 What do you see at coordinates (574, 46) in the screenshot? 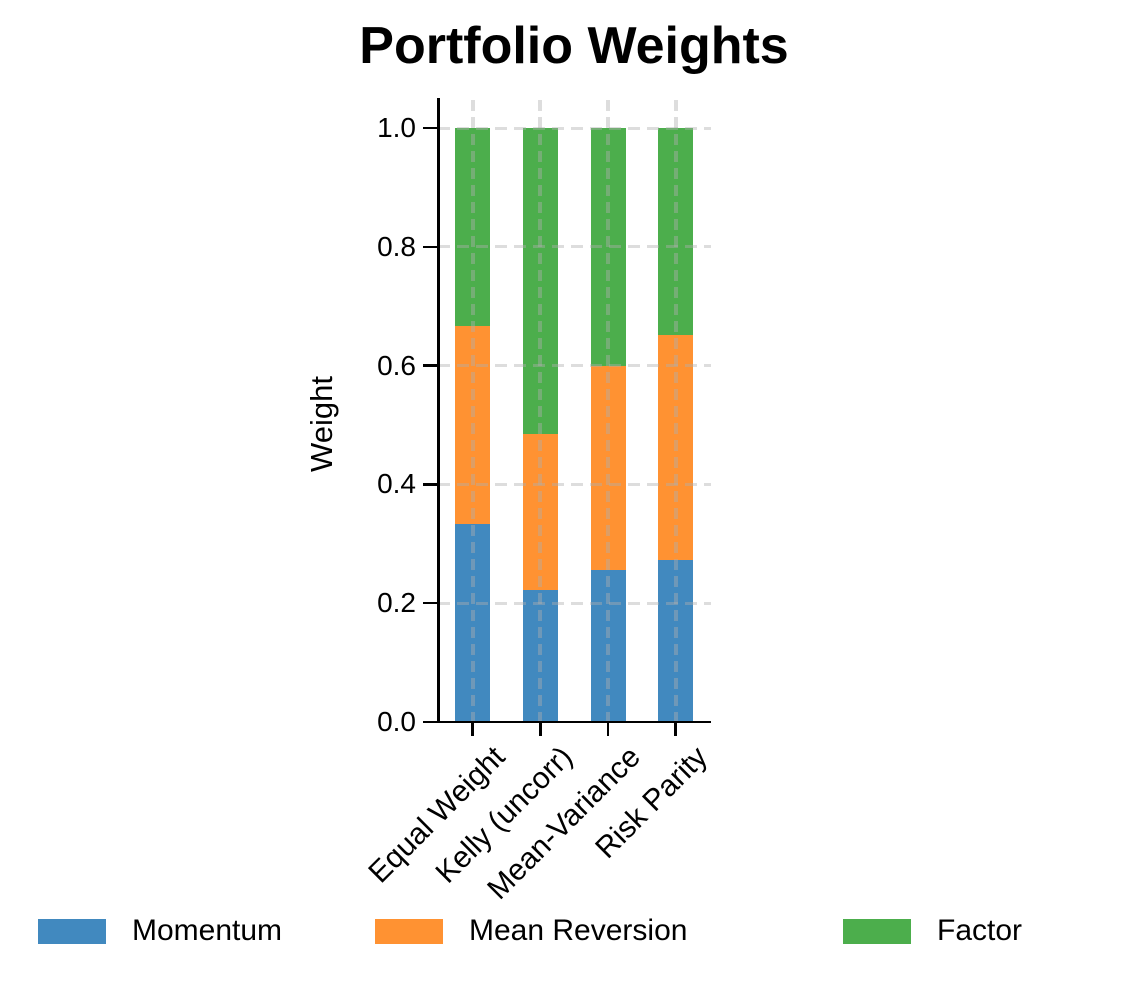
I see `chart-title: Portfolio Weights` at bounding box center [574, 46].